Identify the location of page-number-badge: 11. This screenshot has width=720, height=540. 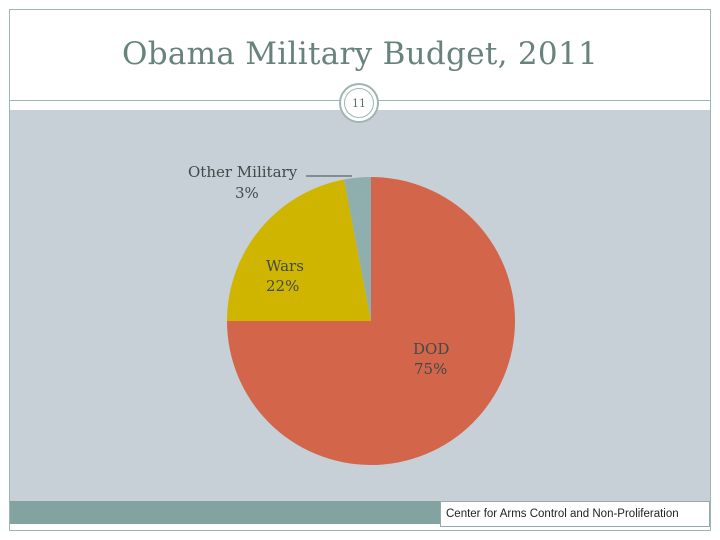
(359, 103).